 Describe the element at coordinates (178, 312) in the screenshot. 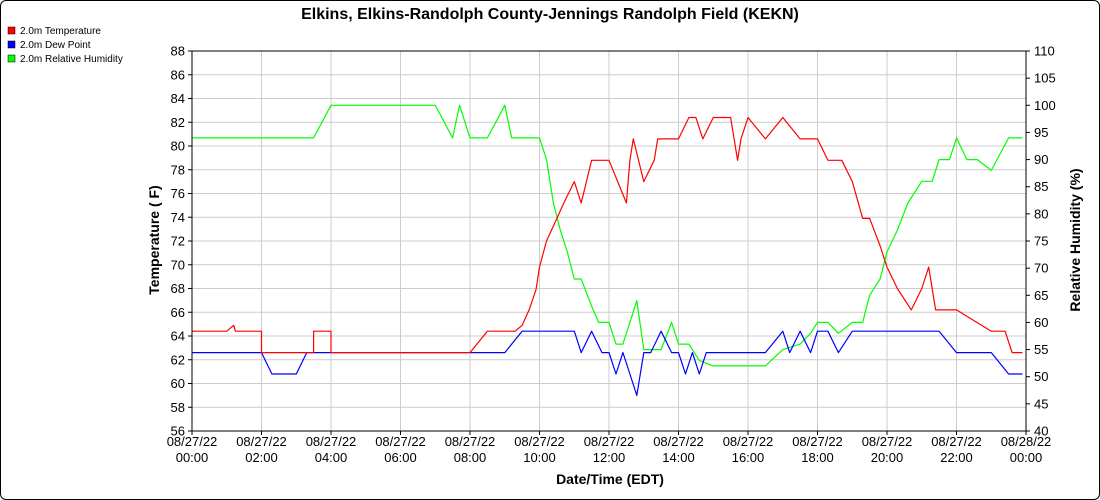

I see `left-tick-label: 66` at that location.